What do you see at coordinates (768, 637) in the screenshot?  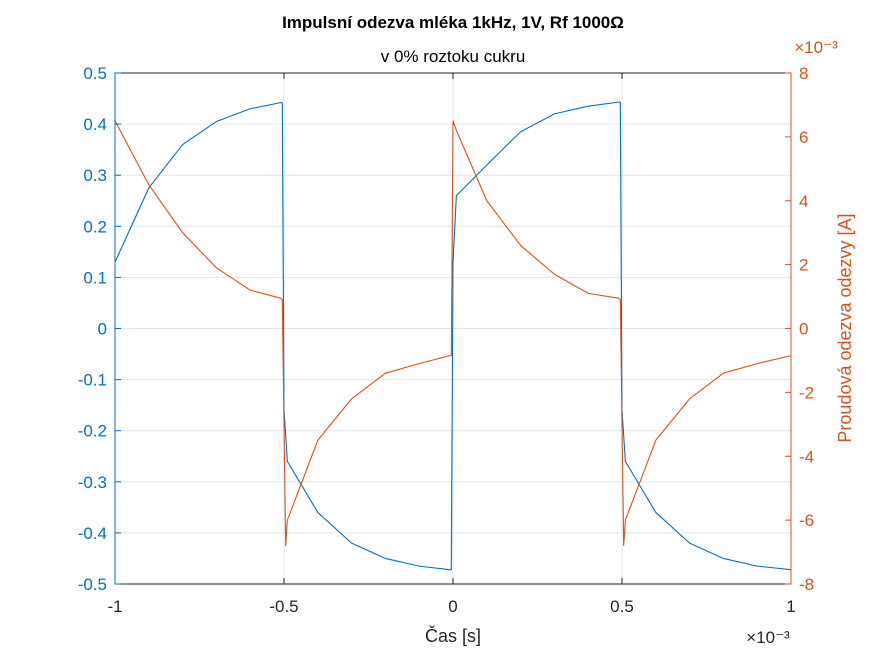 I see `x-axis-exponent: ×10⁻³` at bounding box center [768, 637].